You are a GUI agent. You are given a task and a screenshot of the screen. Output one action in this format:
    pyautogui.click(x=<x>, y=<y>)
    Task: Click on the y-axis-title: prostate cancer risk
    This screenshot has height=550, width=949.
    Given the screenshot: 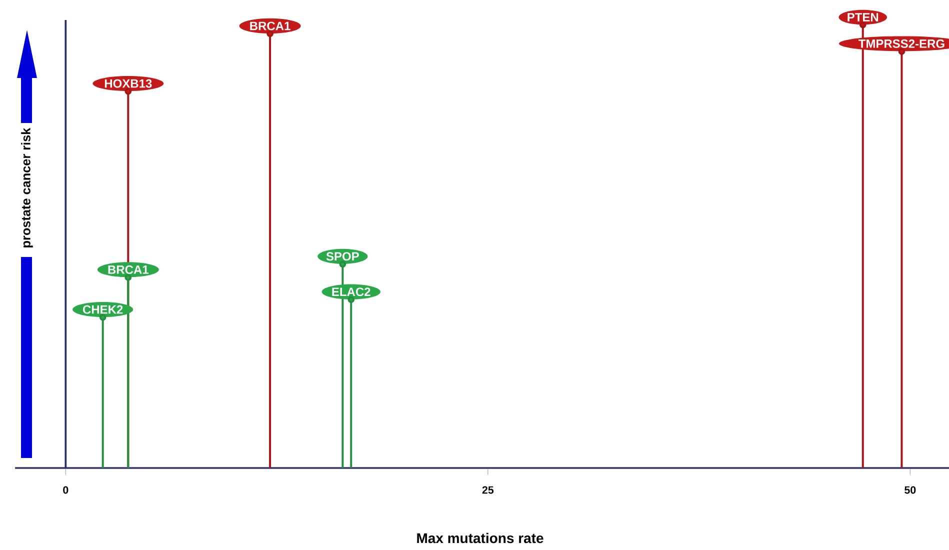 What is the action you would take?
    pyautogui.click(x=27, y=188)
    